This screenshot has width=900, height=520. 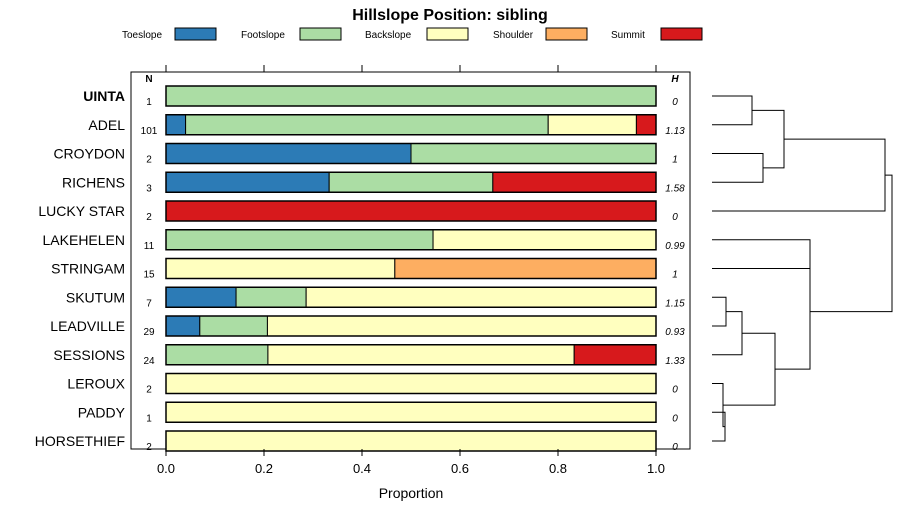 I want to click on n-value: 15, so click(x=149, y=275).